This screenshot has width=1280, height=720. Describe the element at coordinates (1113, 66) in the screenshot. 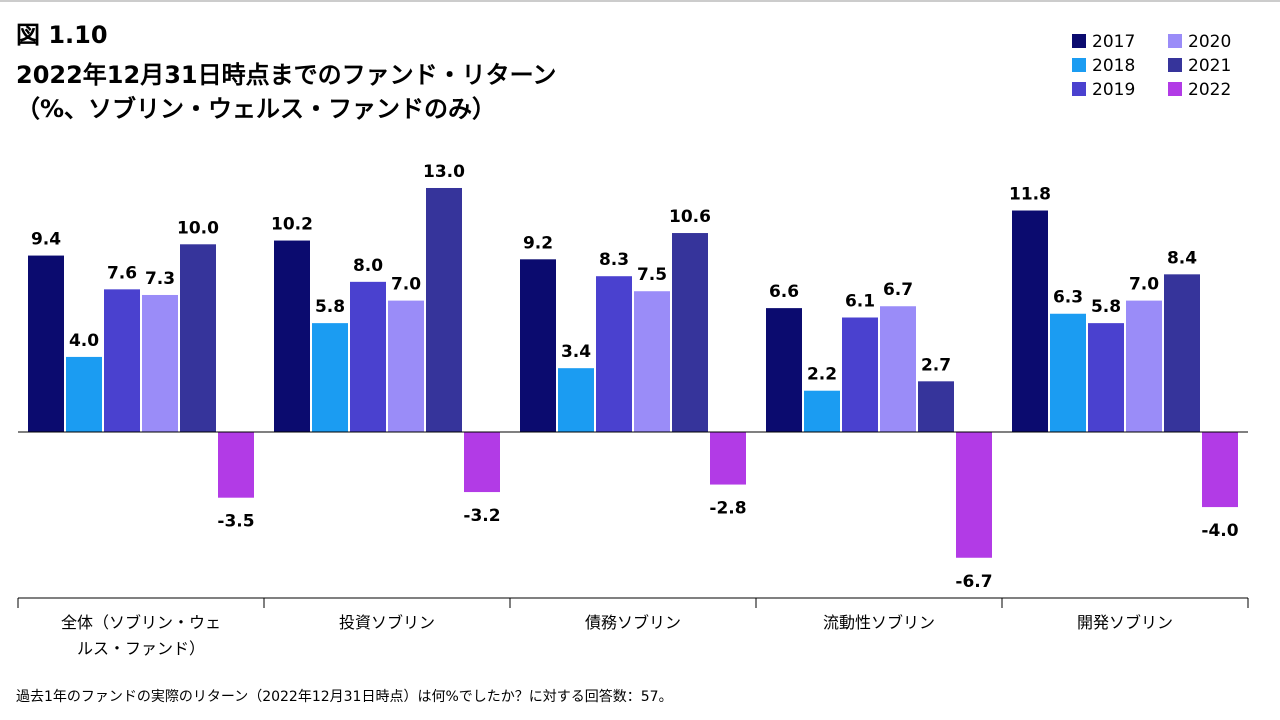

I see `legend-label: 2018` at that location.